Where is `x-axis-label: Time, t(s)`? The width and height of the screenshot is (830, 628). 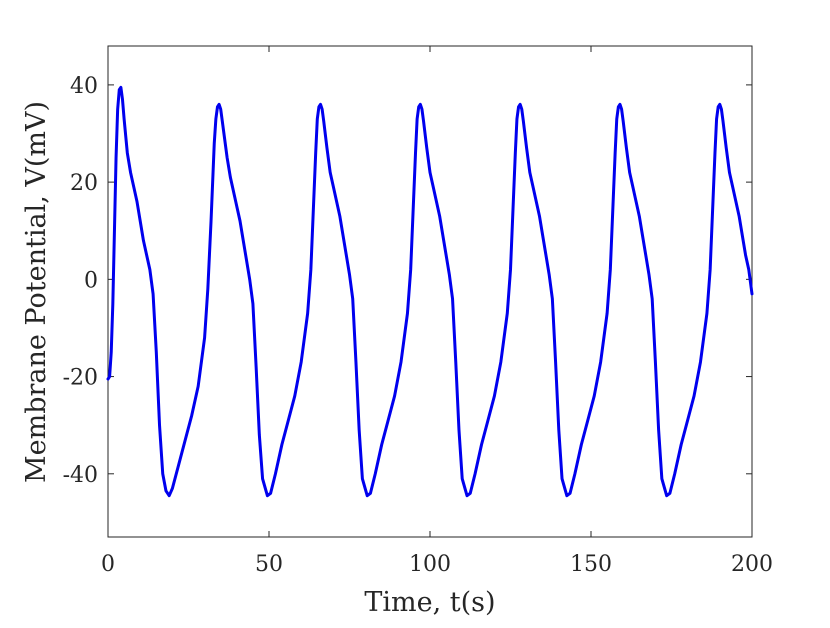 x-axis-label: Time, t(s) is located at coordinates (429, 602).